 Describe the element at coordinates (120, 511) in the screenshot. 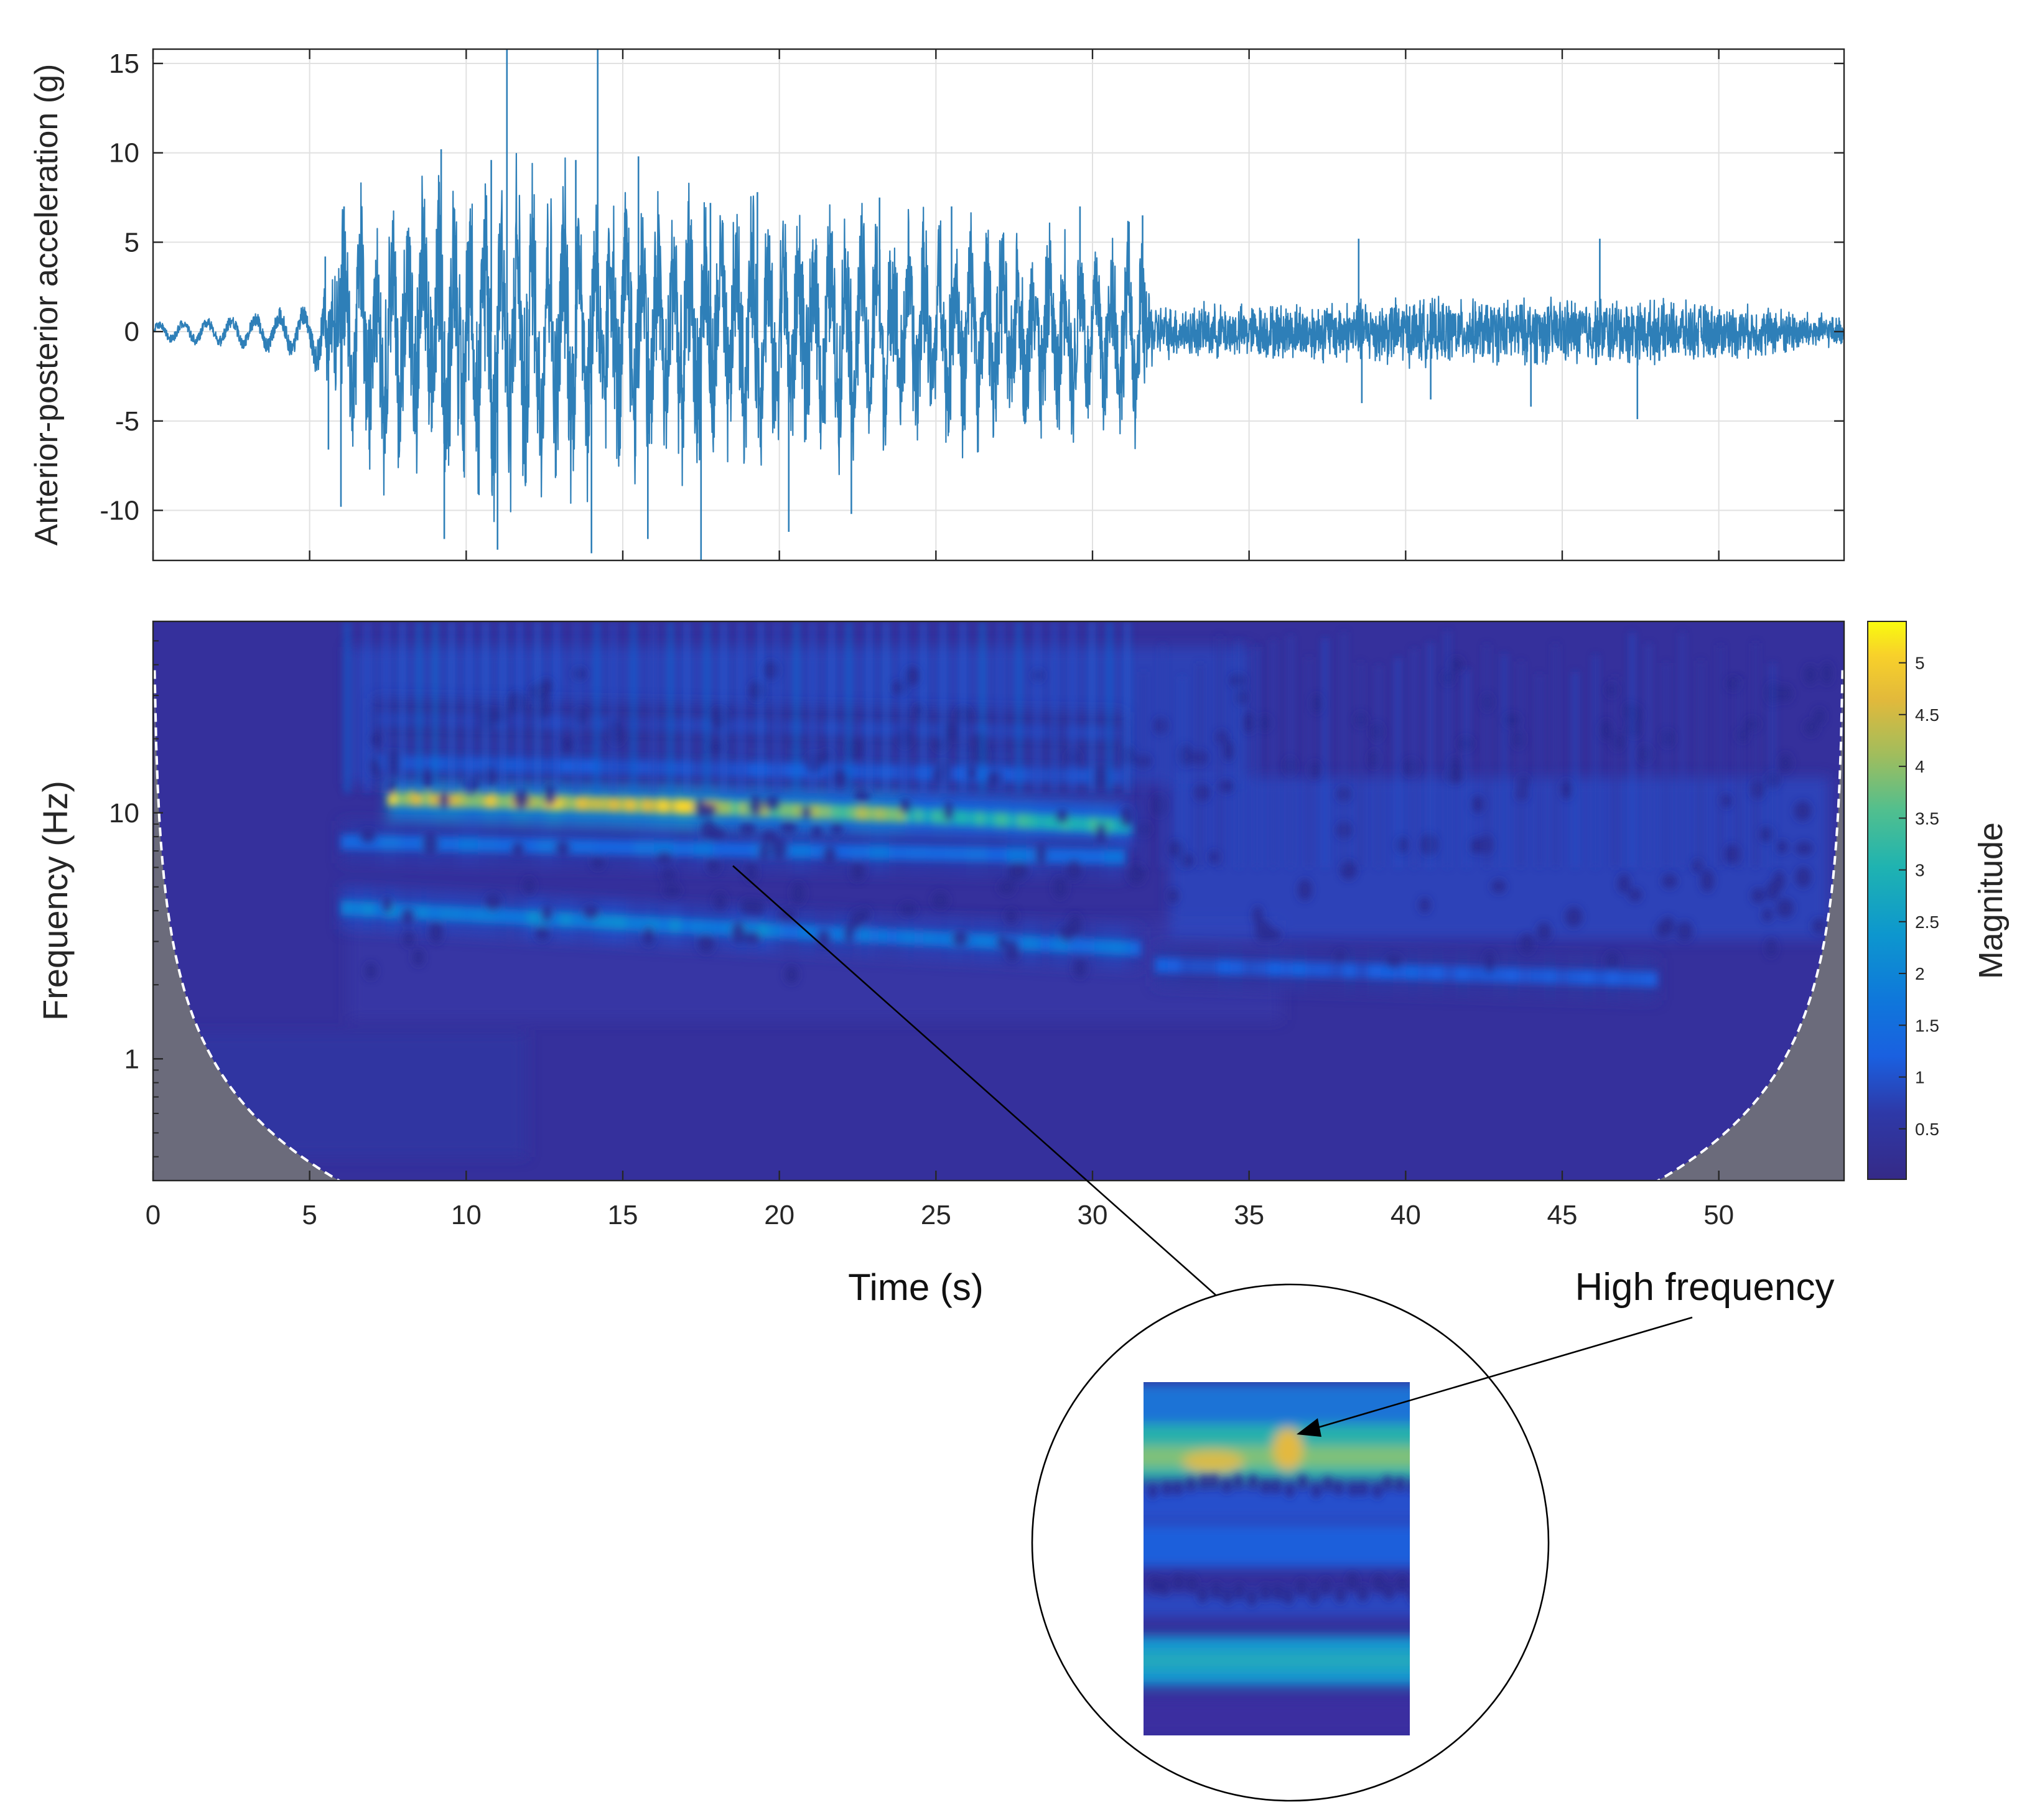

I see `acceleration-ytick-label: -10` at that location.